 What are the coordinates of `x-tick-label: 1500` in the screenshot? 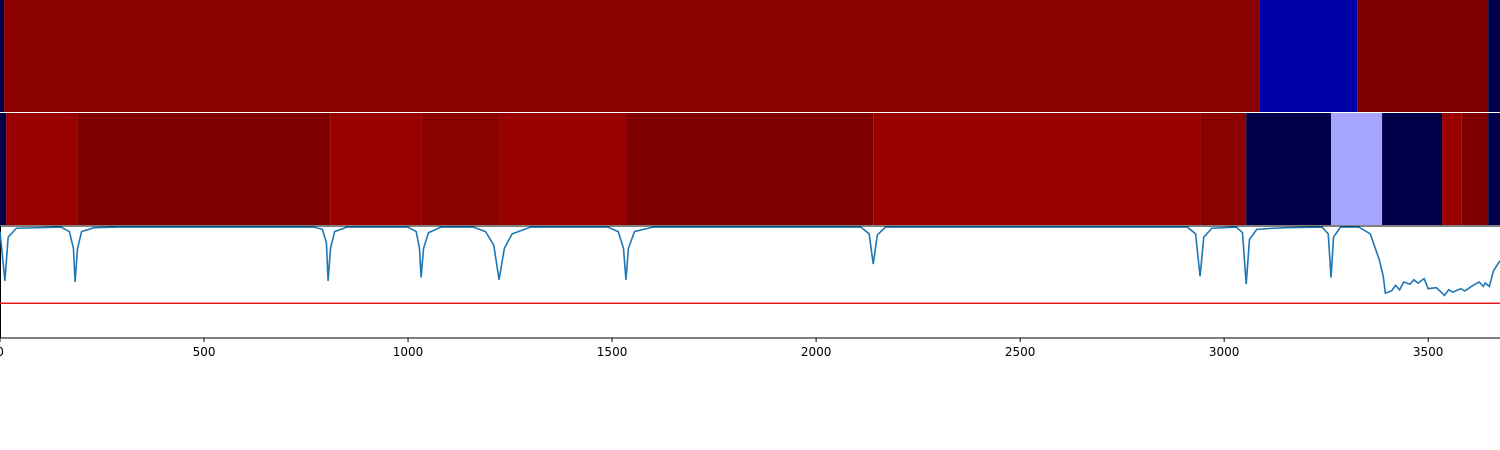 It's located at (612, 352).